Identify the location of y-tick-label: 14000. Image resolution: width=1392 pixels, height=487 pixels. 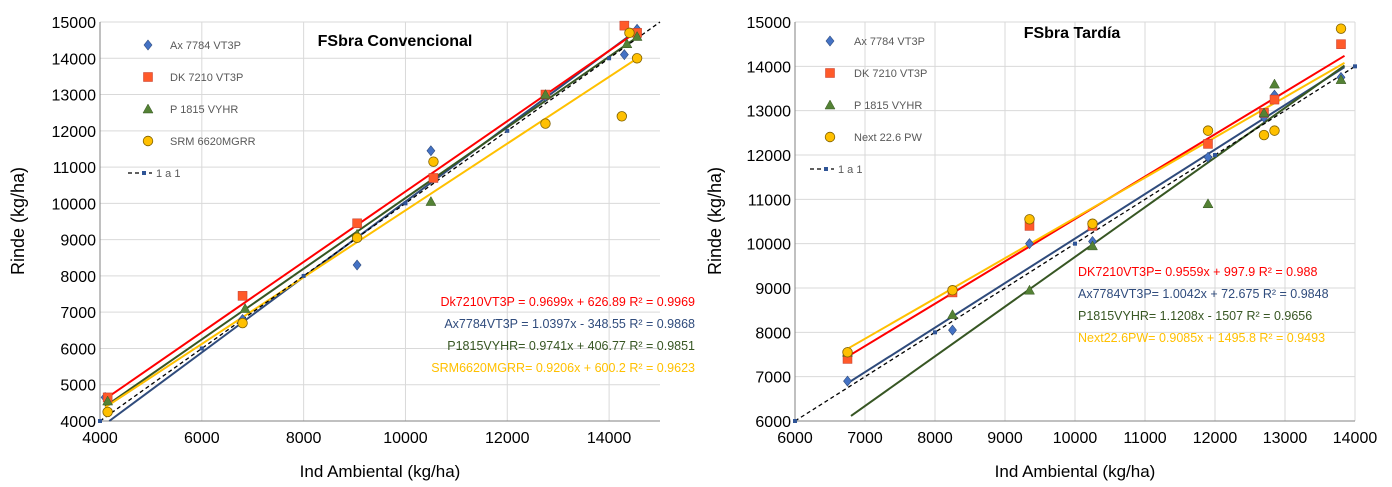
(74, 59).